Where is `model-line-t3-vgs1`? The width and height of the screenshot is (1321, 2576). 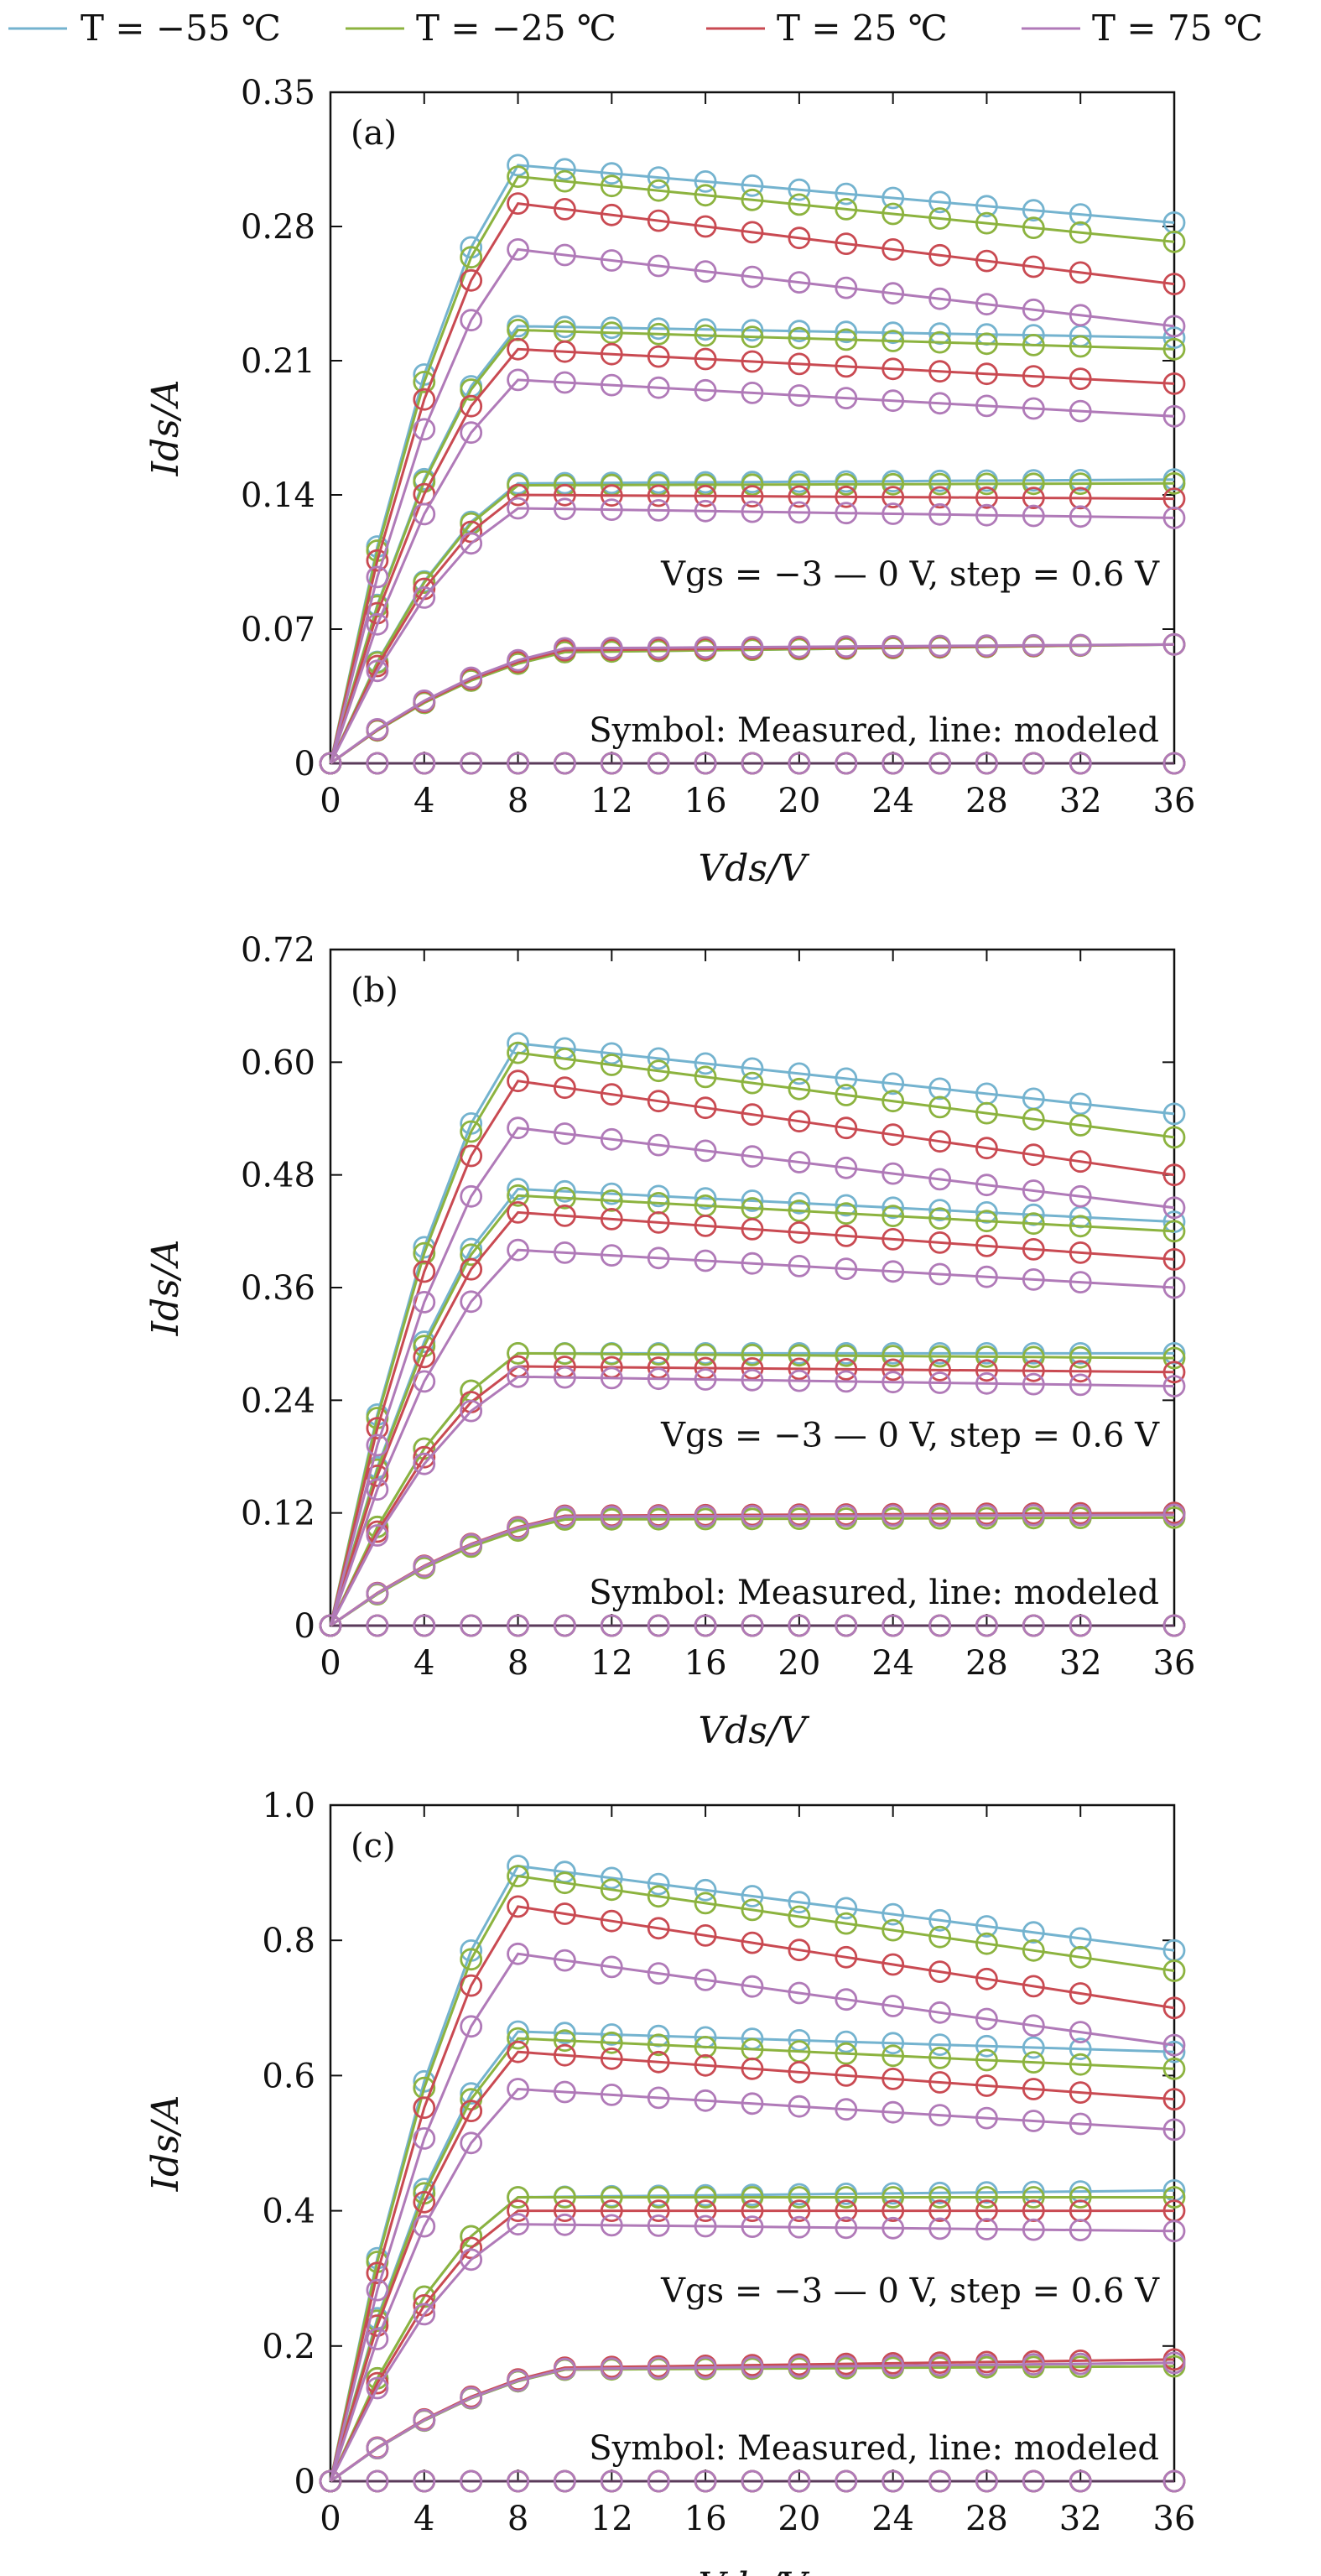
model-line-t3-vgs1 is located at coordinates (752, 704).